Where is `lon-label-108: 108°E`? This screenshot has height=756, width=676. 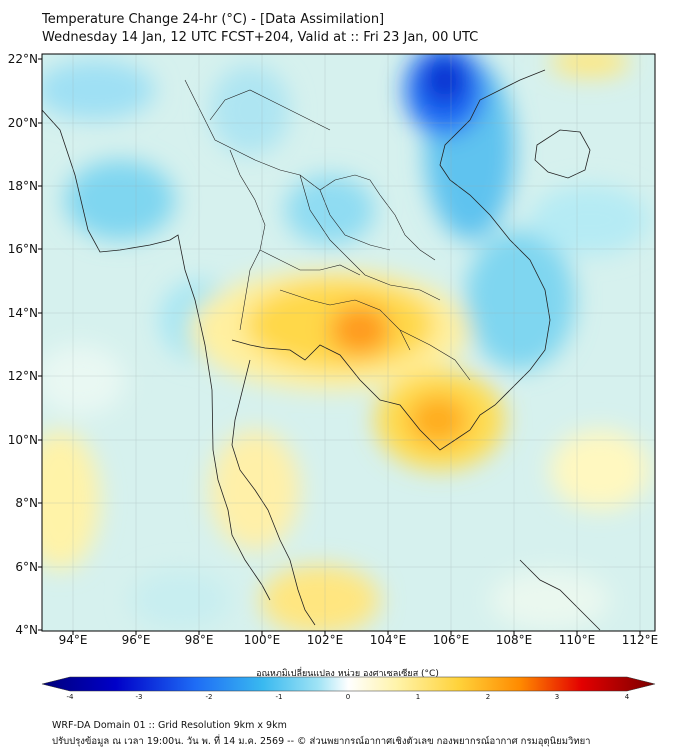 lon-label-108: 108°E is located at coordinates (514, 640).